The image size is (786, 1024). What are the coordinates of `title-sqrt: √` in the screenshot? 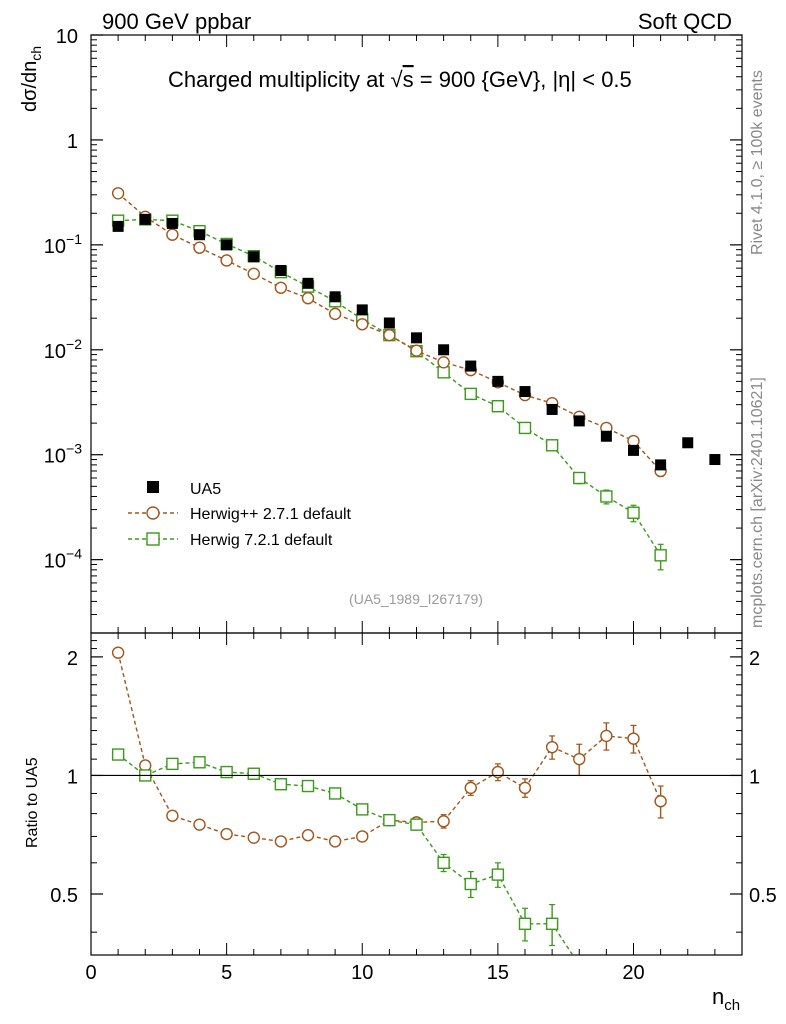 It's located at (397, 79).